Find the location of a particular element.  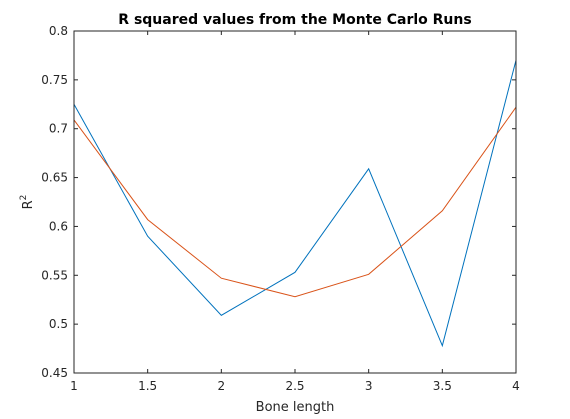

y-tick-label: 0.8 is located at coordinates (58, 31).